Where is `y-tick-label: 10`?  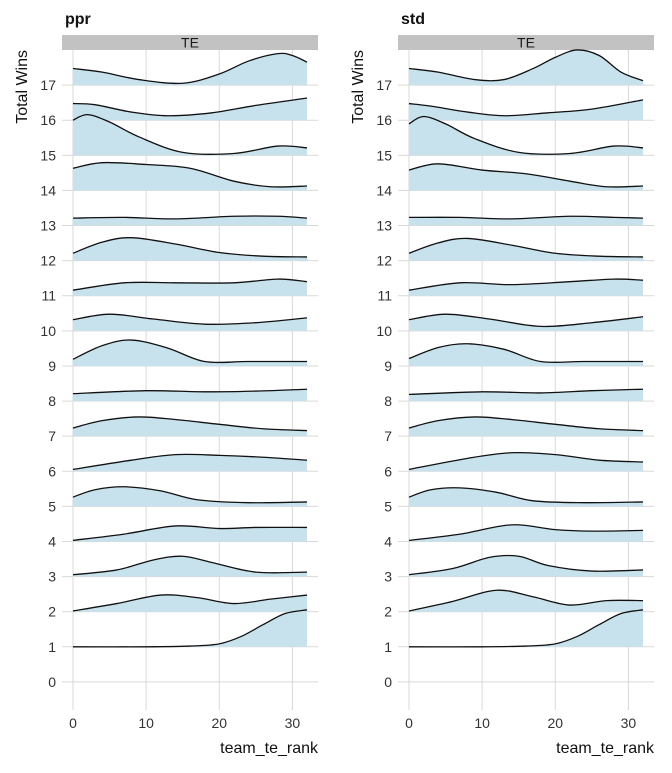
y-tick-label: 10 is located at coordinates (48, 331).